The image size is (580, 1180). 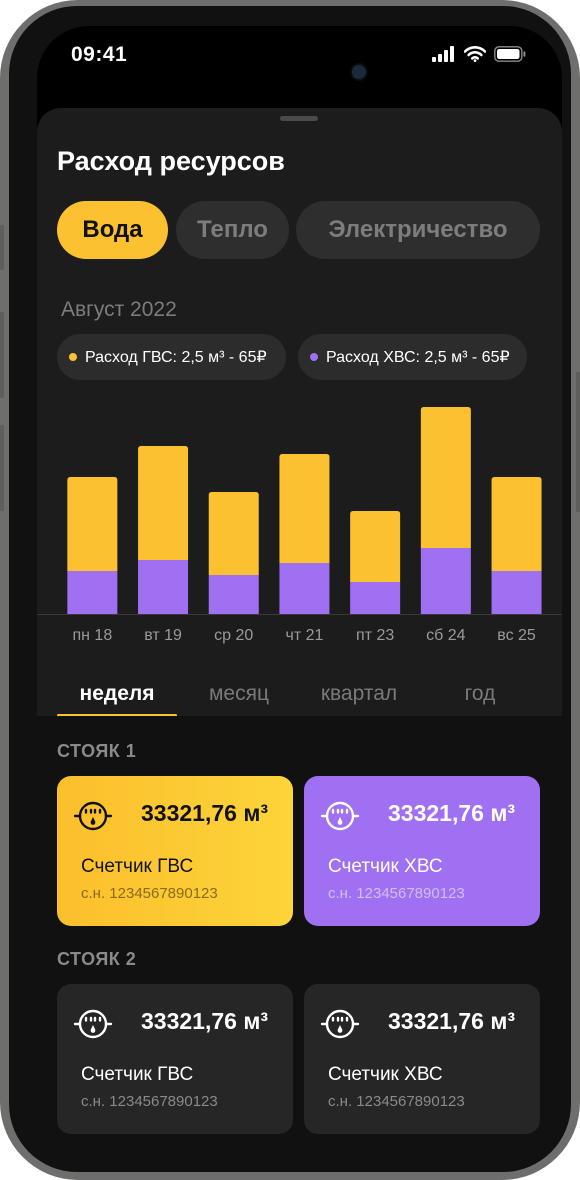 I want to click on front-camera, so click(x=359, y=72).